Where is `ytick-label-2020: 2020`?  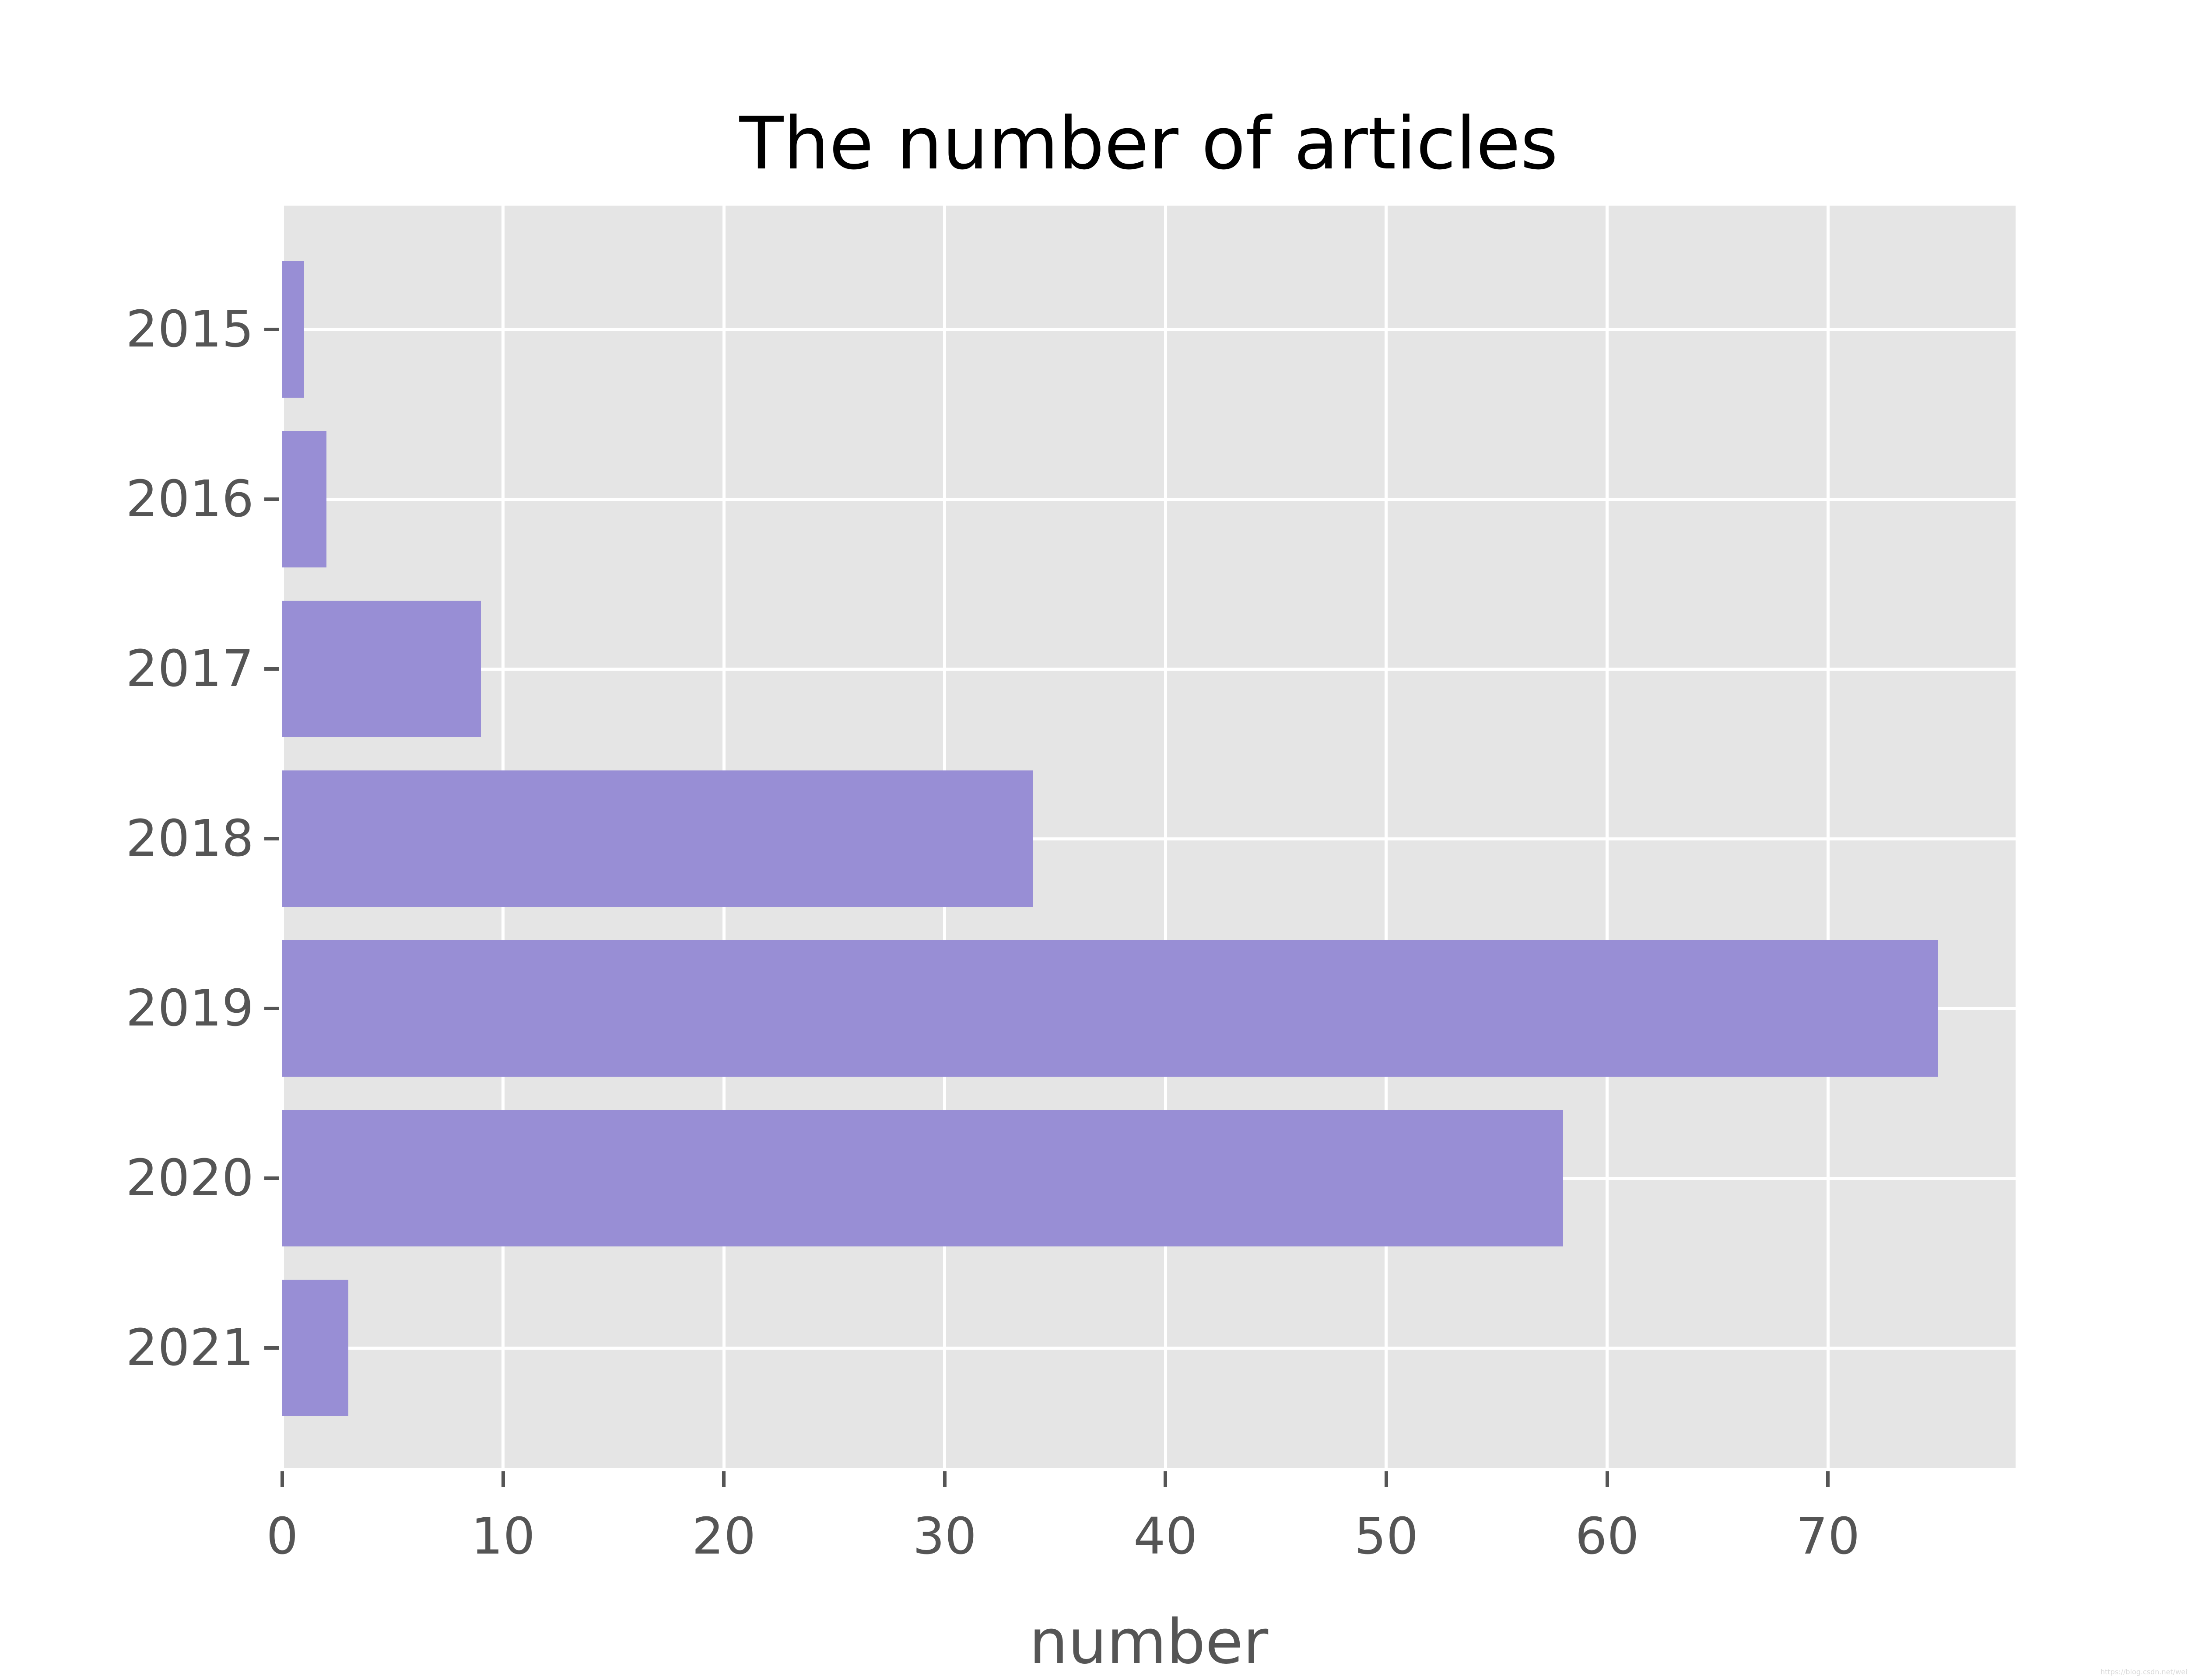
ytick-label-2020: 2020 is located at coordinates (190, 1178).